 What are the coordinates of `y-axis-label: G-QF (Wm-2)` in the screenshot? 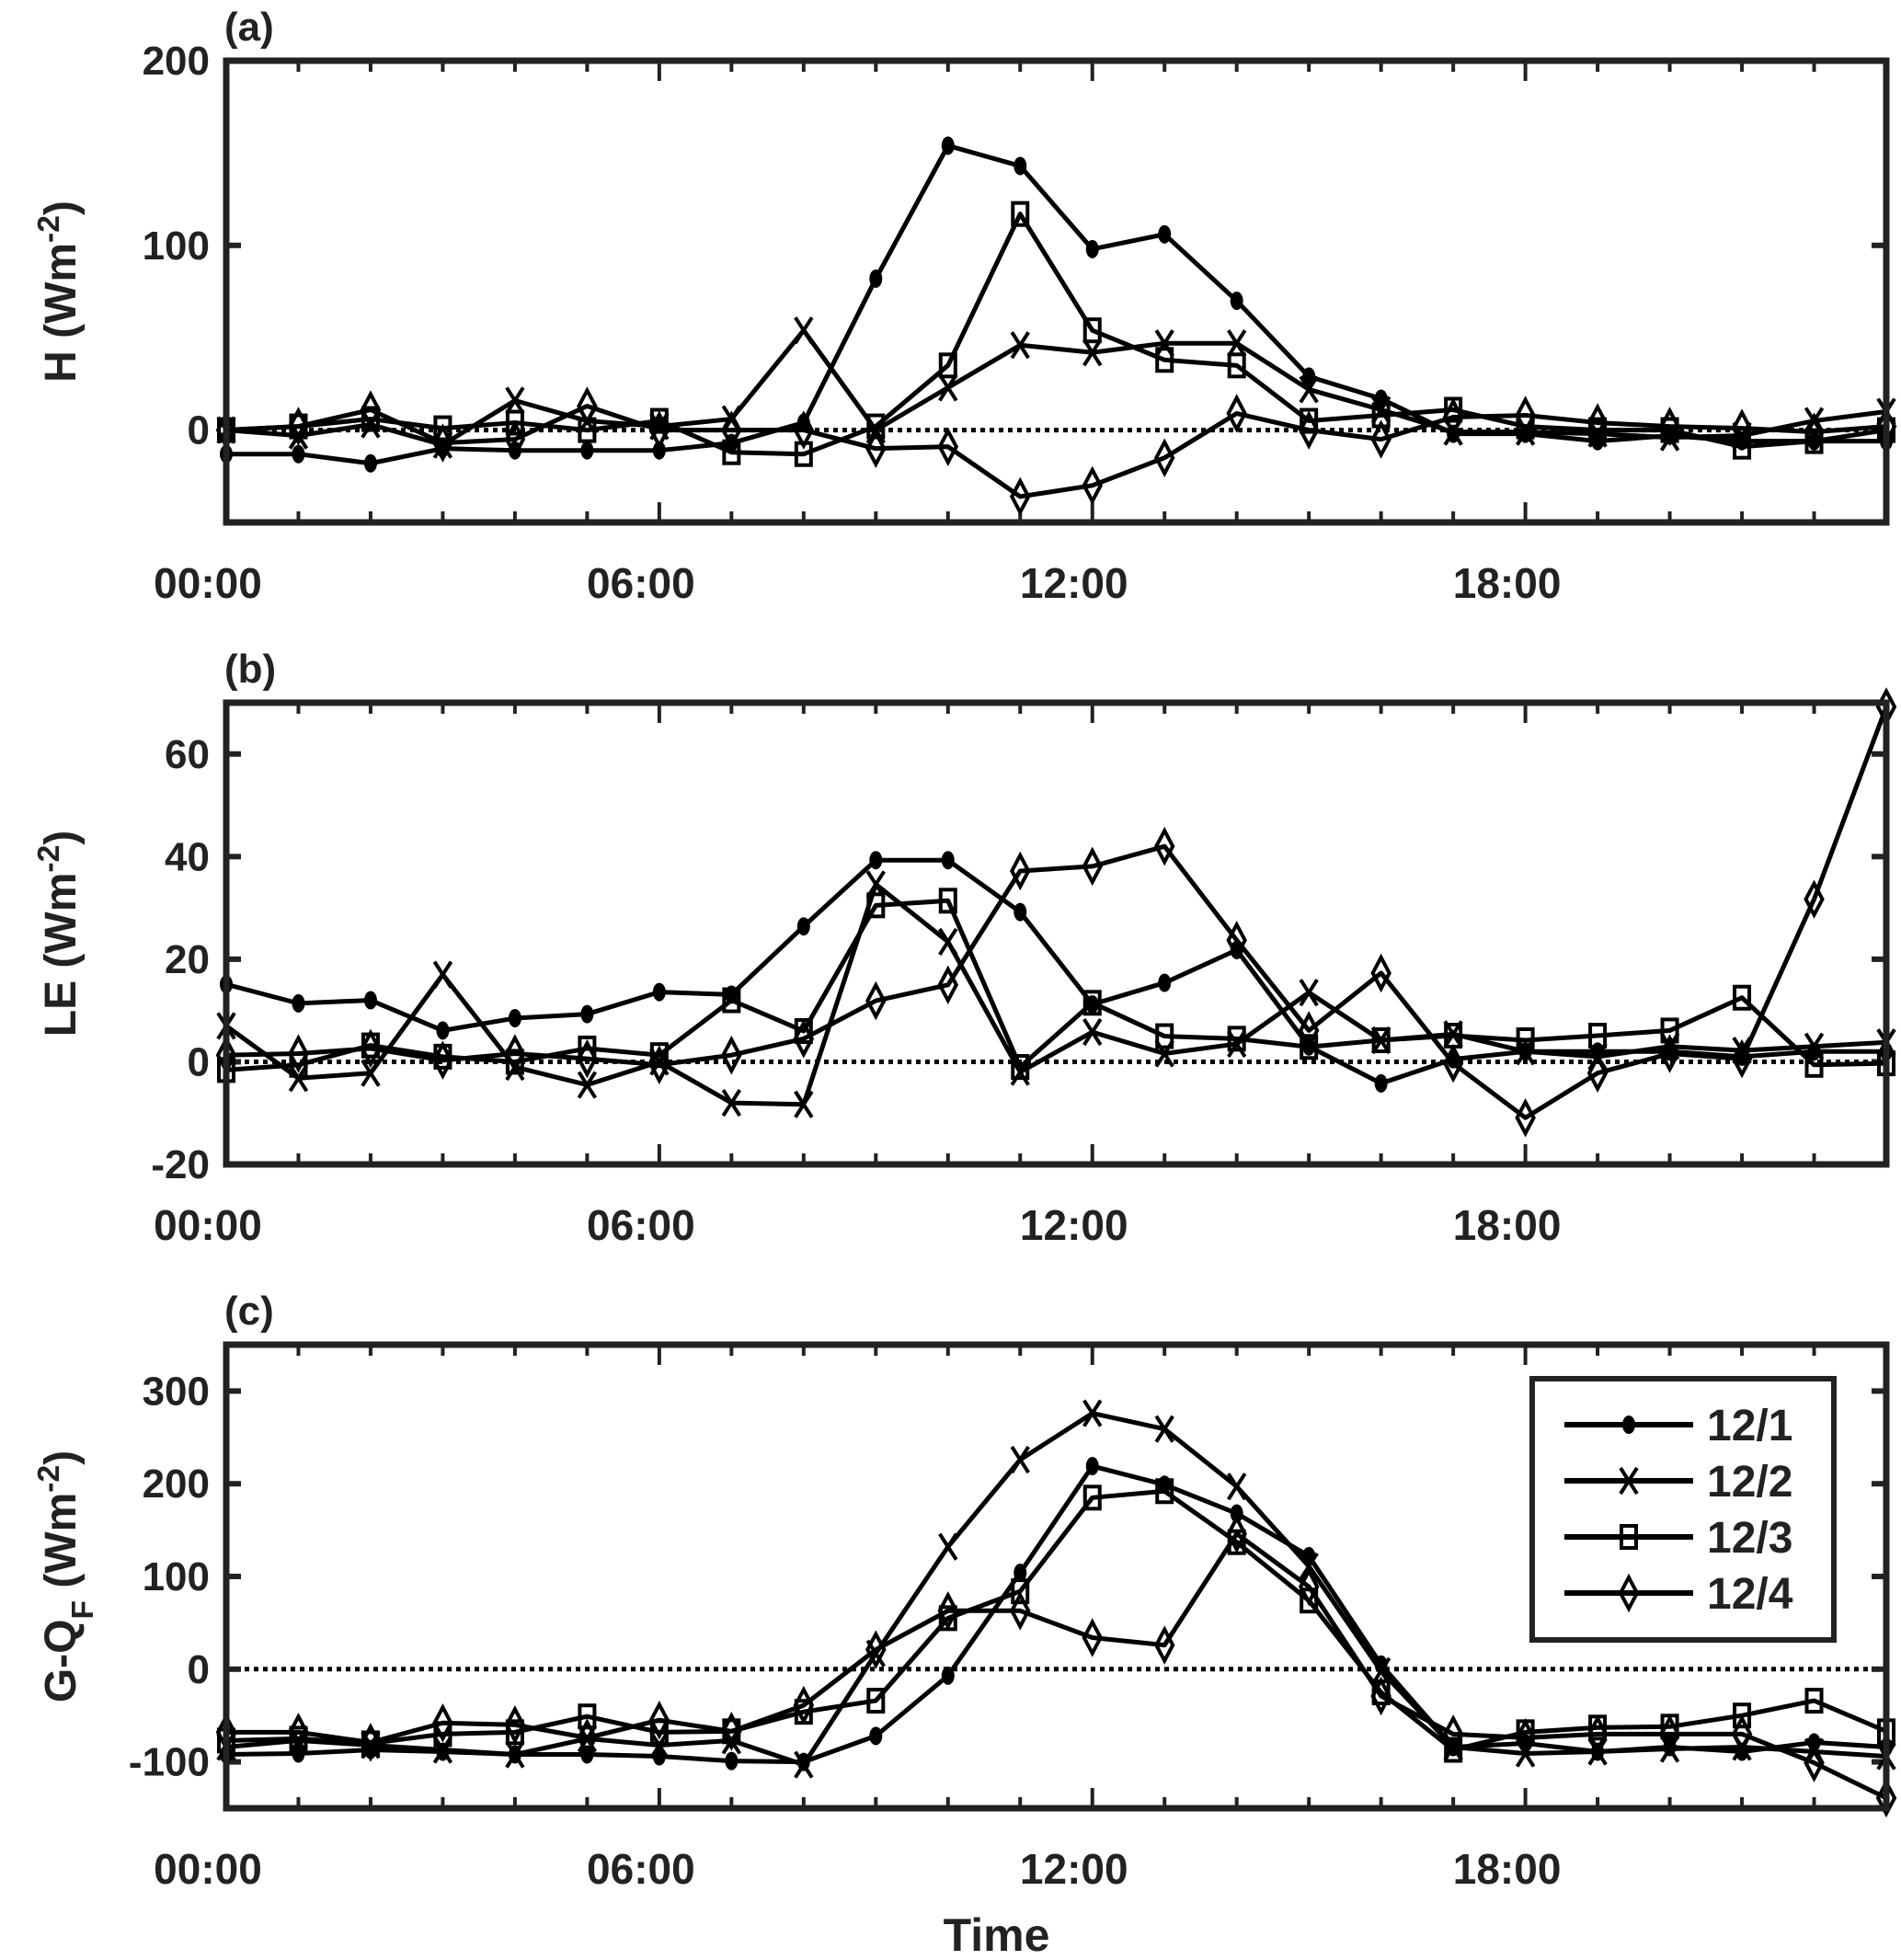 It's located at (66, 1576).